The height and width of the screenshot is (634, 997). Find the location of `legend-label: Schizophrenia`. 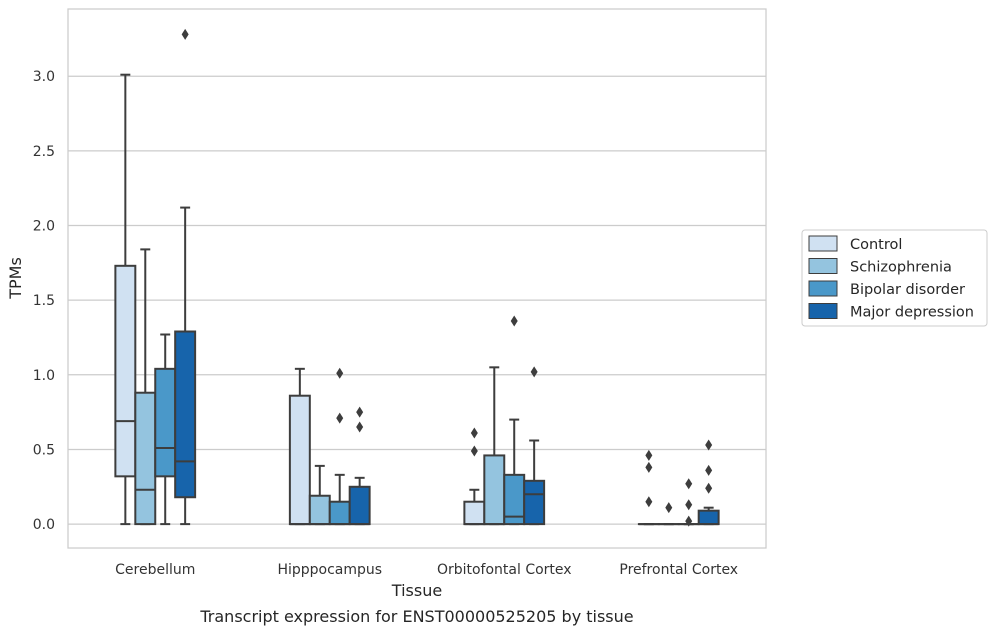

legend-label: Schizophrenia is located at coordinates (901, 268).